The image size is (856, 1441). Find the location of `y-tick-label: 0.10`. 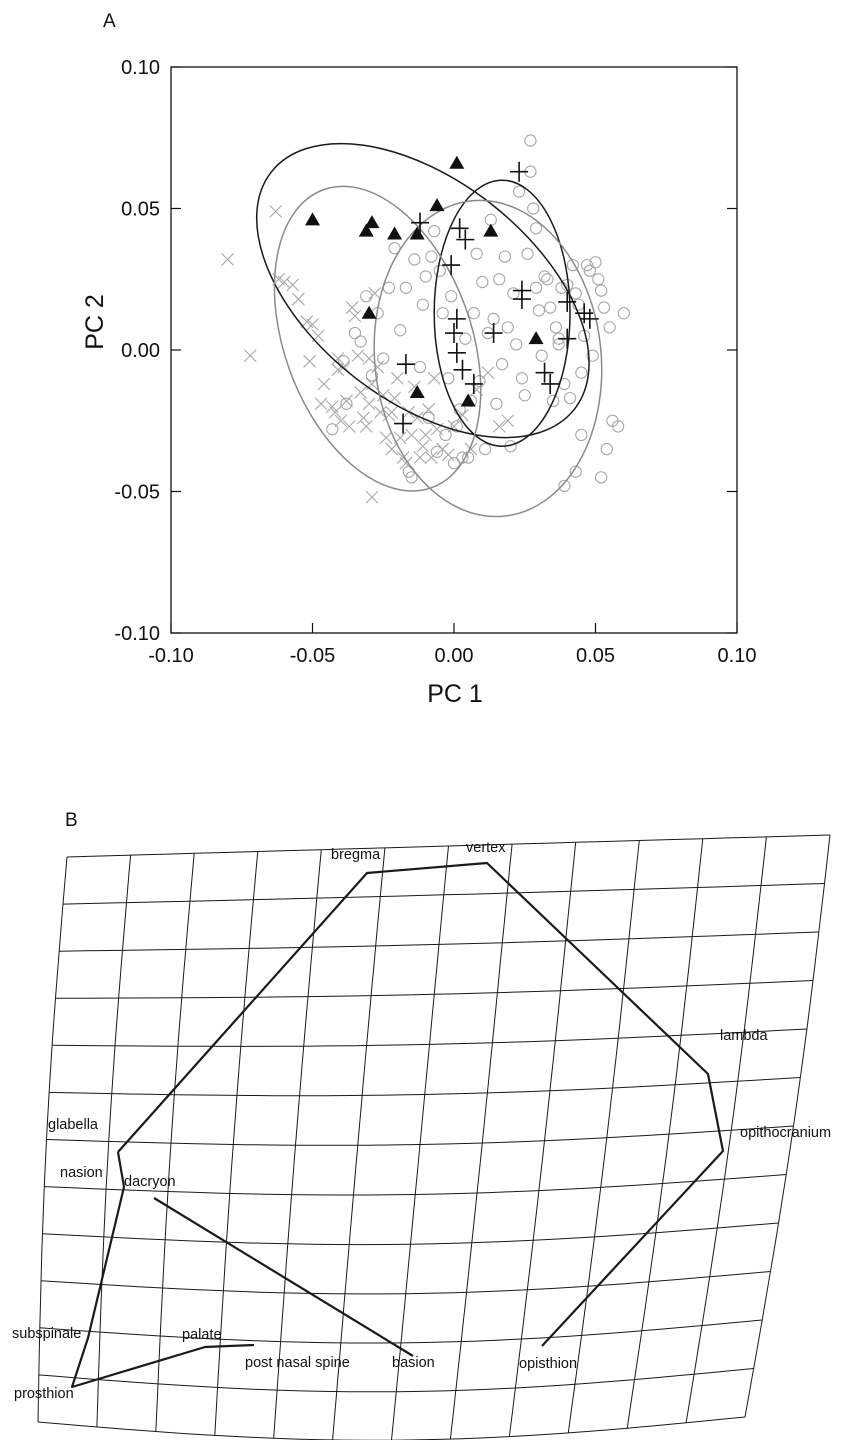

y-tick-label: 0.10 is located at coordinates (140, 68).